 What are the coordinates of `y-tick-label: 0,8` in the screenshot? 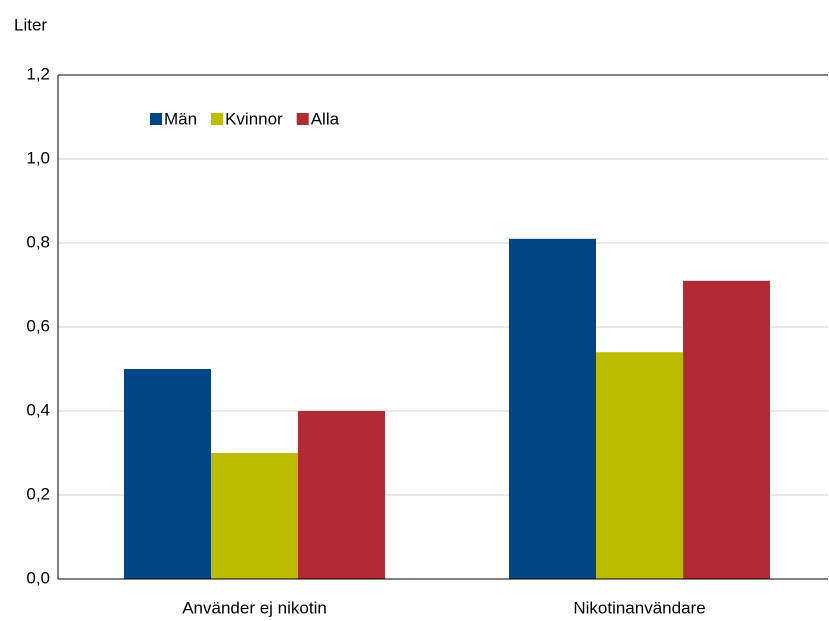 It's located at (38, 241).